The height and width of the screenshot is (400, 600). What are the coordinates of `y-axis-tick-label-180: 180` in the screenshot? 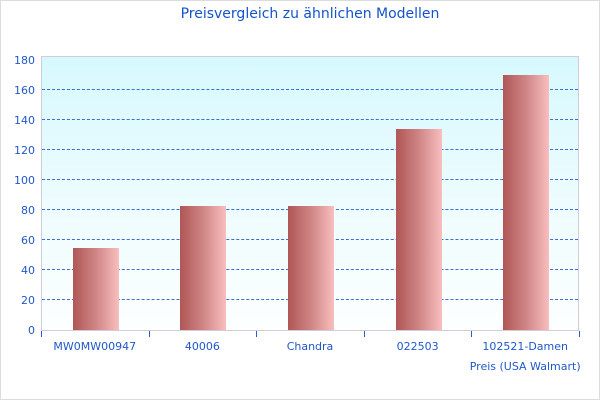 It's located at (24, 60).